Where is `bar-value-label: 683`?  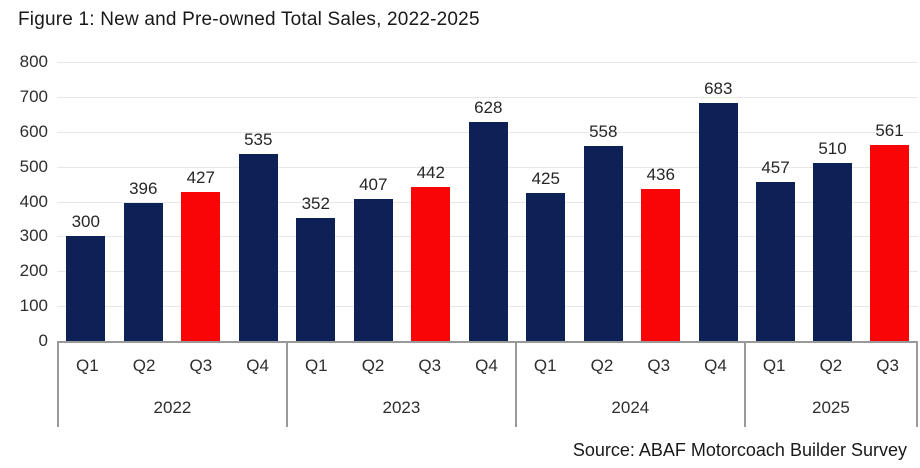 bar-value-label: 683 is located at coordinates (718, 88).